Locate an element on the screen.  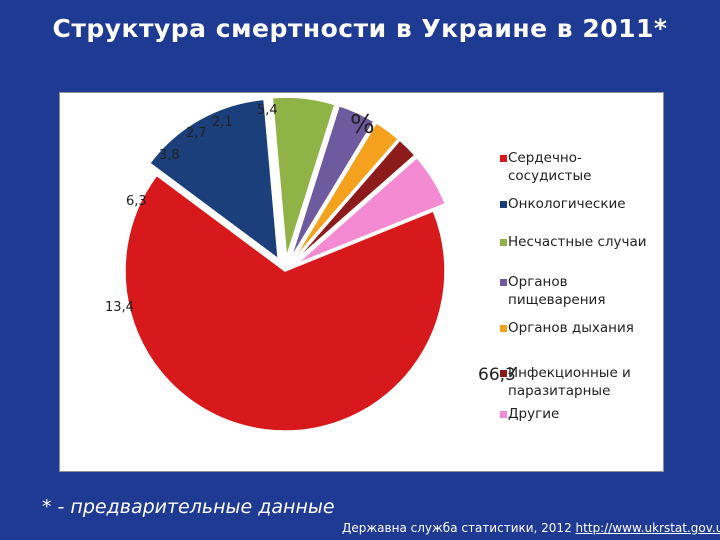
pie-slice-органов-пищеварения is located at coordinates (332, 181).